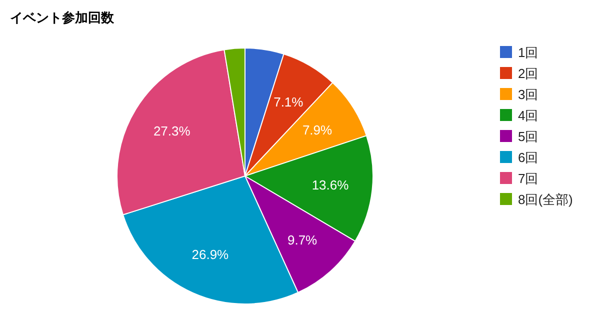  I want to click on data-label: 7.1%, so click(289, 102).